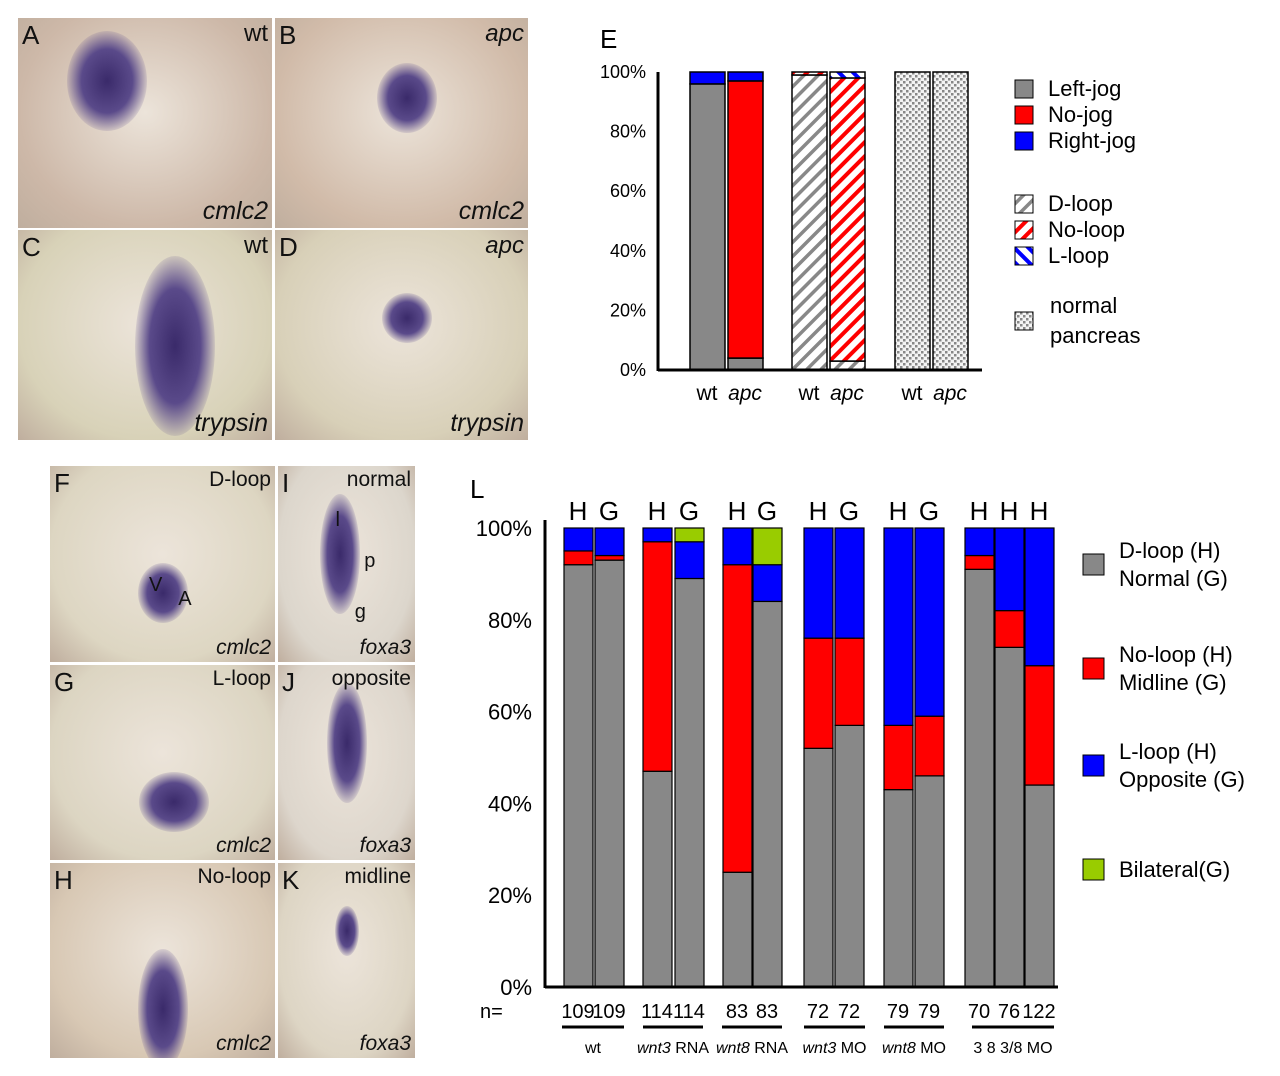 Image resolution: width=1280 pixels, height=1076 pixels. I want to click on anatomy-mark: A, so click(185, 598).